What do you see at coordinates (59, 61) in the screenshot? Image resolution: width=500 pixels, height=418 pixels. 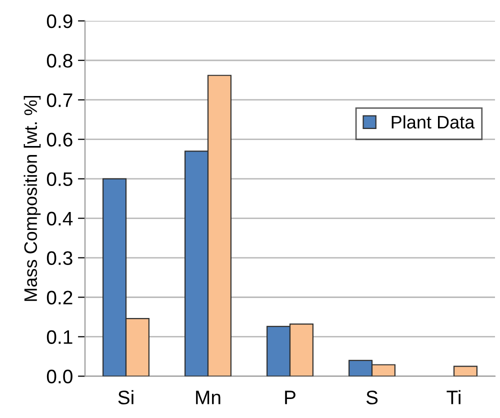 I see `y-tick-label: 0.8` at bounding box center [59, 61].